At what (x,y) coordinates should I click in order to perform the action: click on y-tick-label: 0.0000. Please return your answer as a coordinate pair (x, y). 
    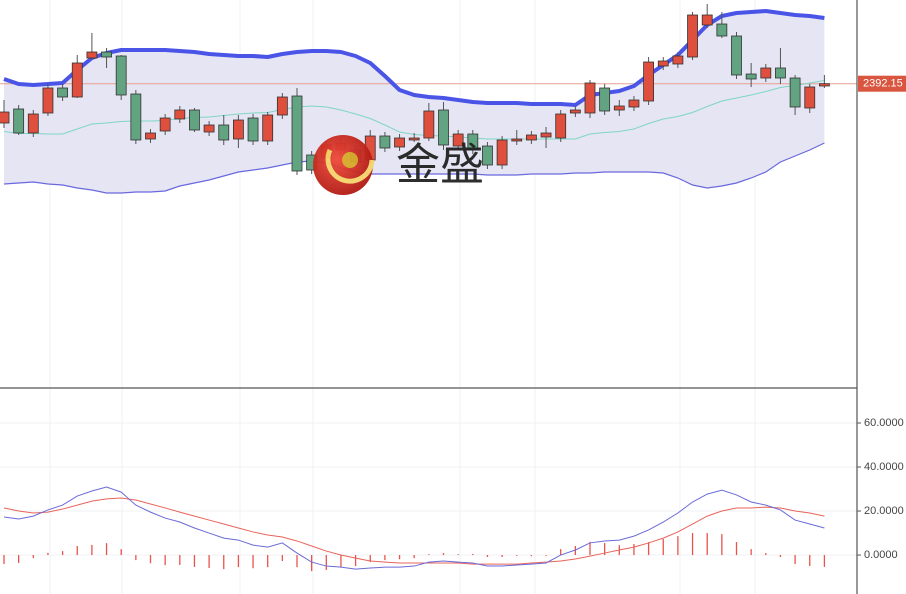
    Looking at the image, I should click on (881, 555).